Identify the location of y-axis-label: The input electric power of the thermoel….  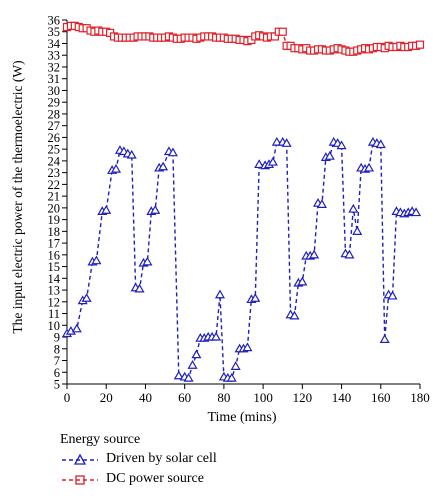
(17, 196).